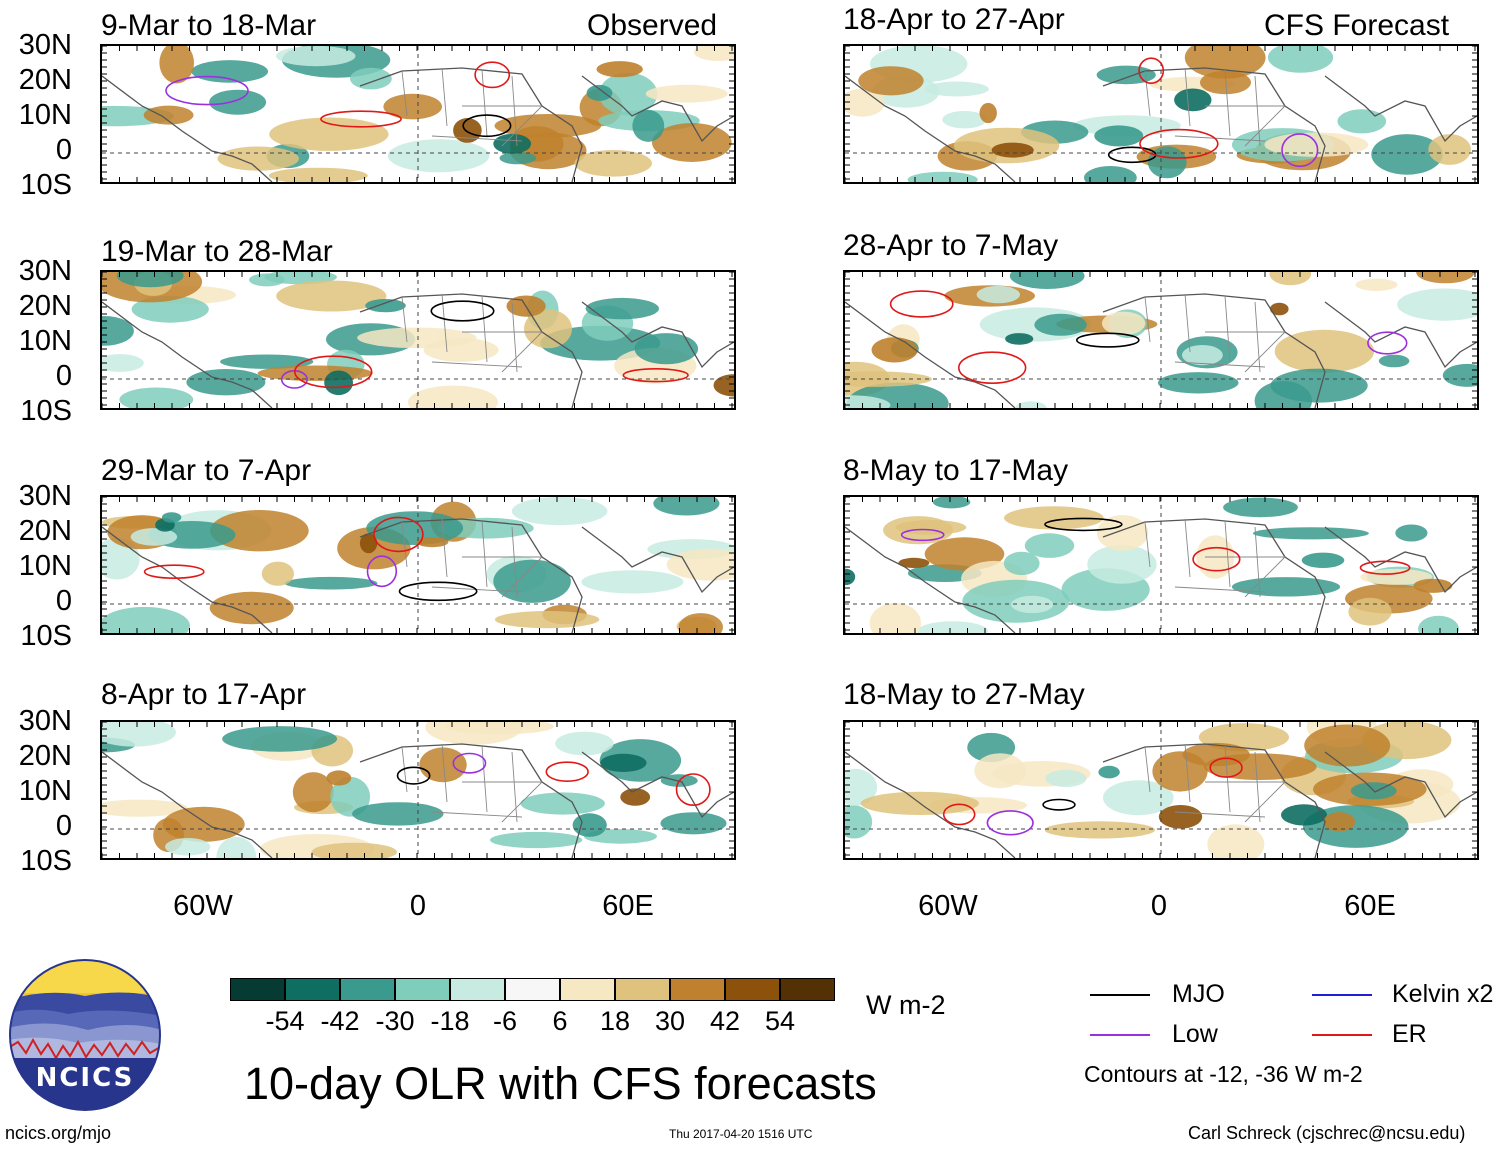 This screenshot has height=1149, width=1510. What do you see at coordinates (1223, 1074) in the screenshot?
I see `legend-note: Contours at -12, -36 W m-2` at bounding box center [1223, 1074].